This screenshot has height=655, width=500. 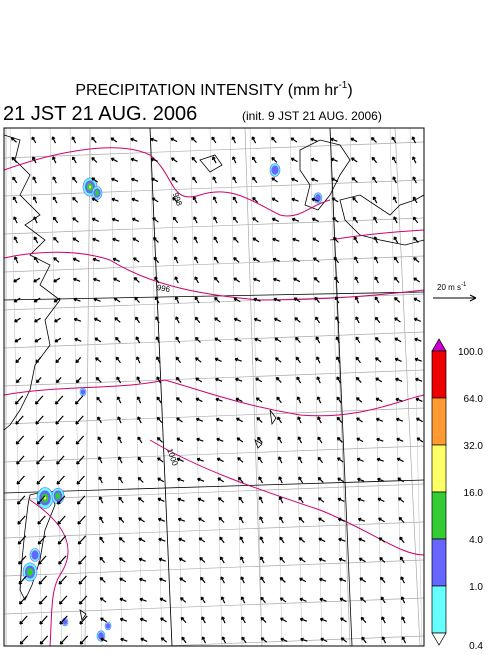 What do you see at coordinates (457, 495) in the screenshot?
I see `colorbar: 100.0 64.0 32.0 16.0 4.0 1.0 0.4` at bounding box center [457, 495].